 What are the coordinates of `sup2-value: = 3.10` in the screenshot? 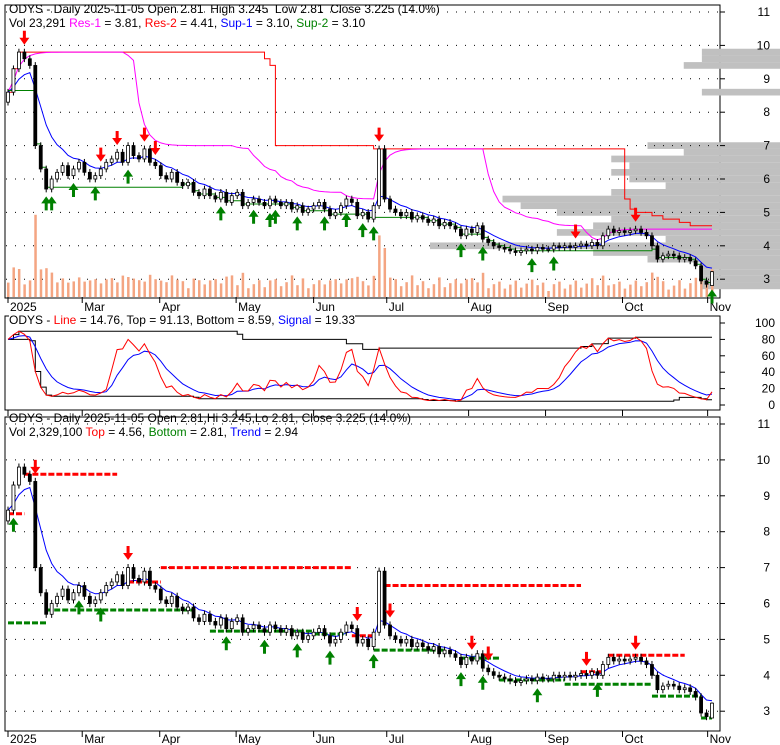 It's located at (347, 23).